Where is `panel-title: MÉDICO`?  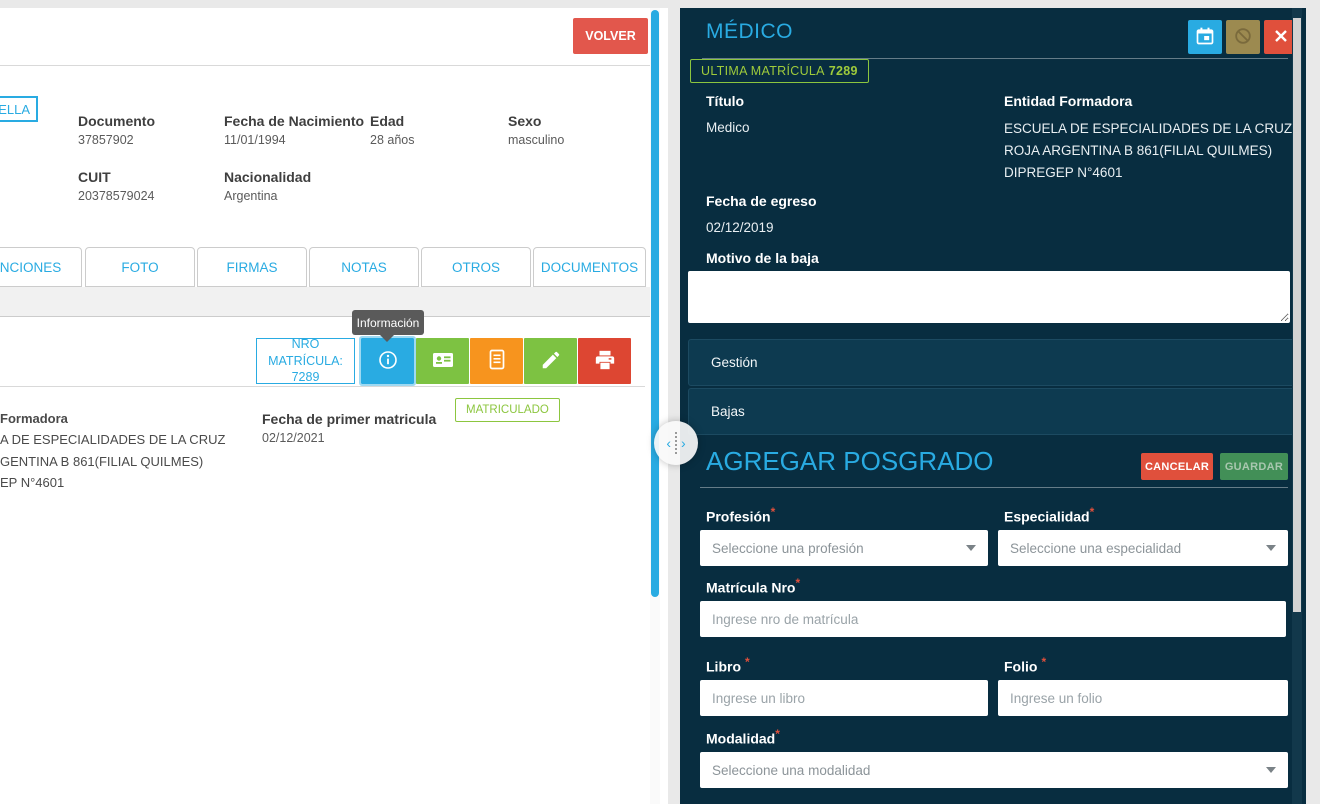
panel-title: MÉDICO is located at coordinates (749, 31).